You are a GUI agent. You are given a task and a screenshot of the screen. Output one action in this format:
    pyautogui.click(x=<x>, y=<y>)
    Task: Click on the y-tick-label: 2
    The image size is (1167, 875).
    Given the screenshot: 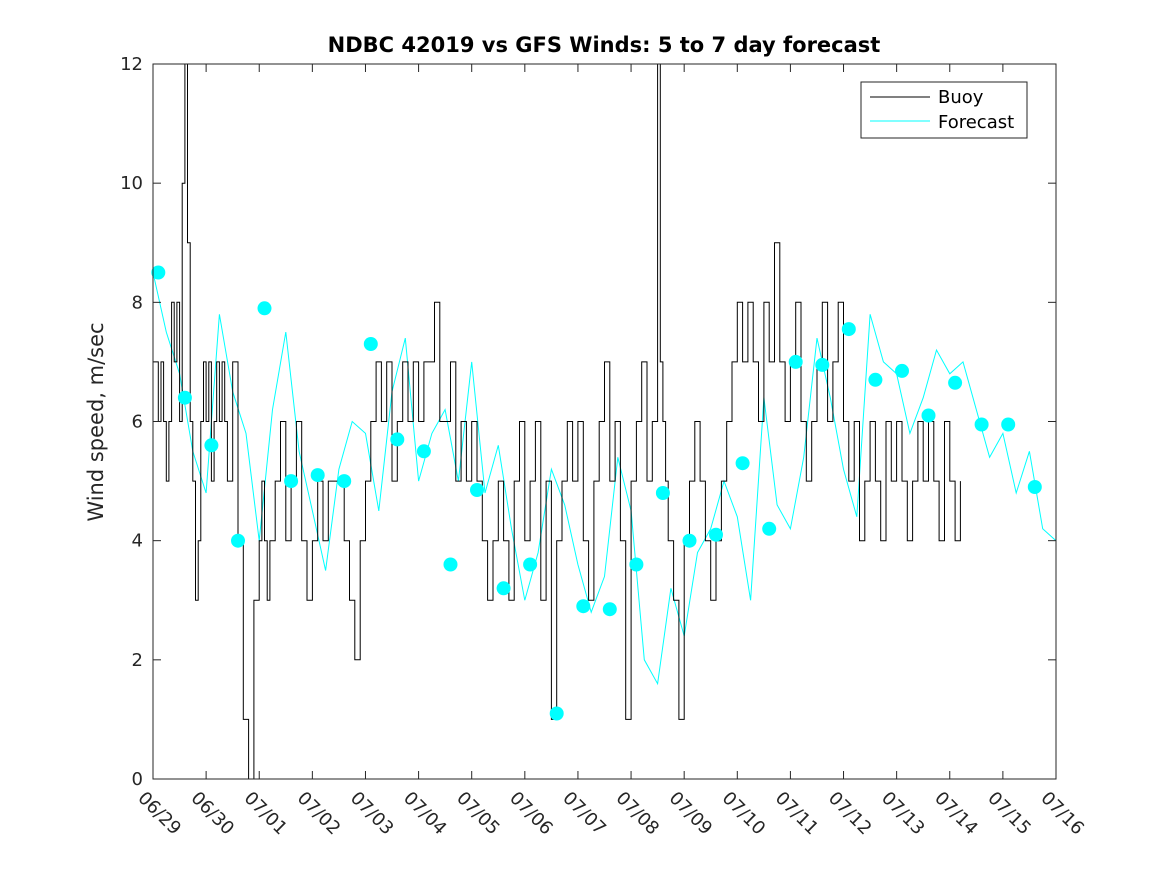 What is the action you would take?
    pyautogui.click(x=137, y=660)
    